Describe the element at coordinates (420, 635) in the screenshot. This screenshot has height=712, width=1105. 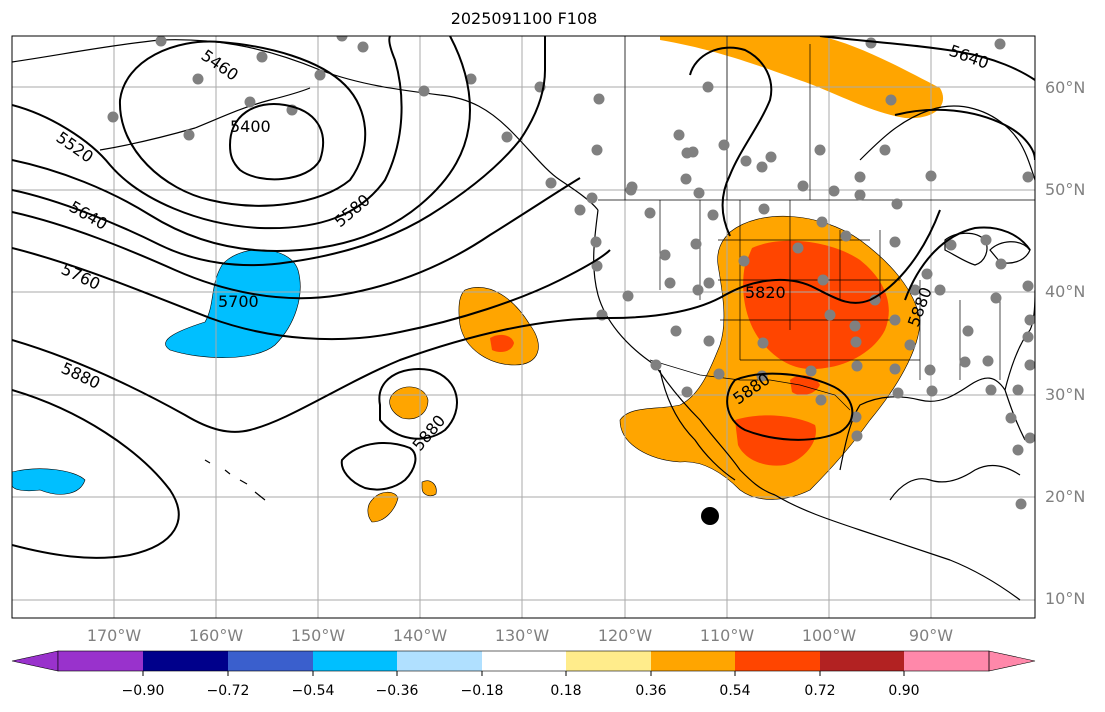
I see `lon-label: 140°W` at that location.